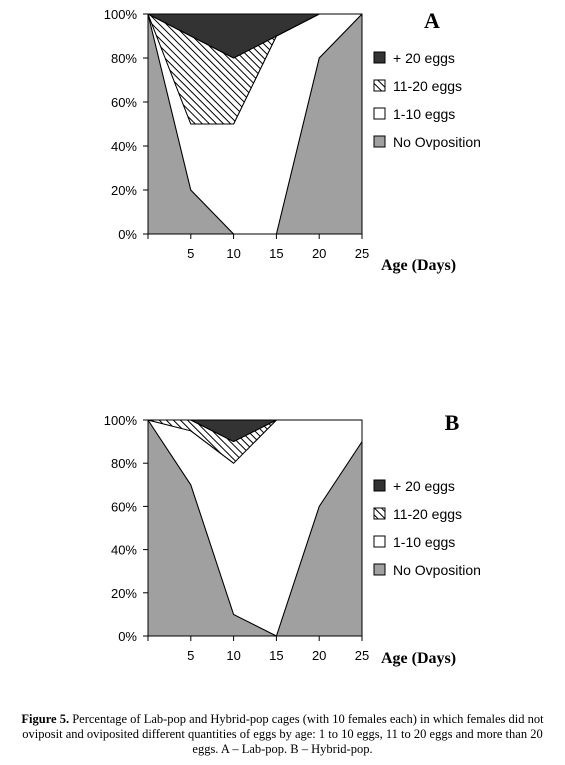  Describe the element at coordinates (452, 422) in the screenshot. I see `chart-title: B` at that location.